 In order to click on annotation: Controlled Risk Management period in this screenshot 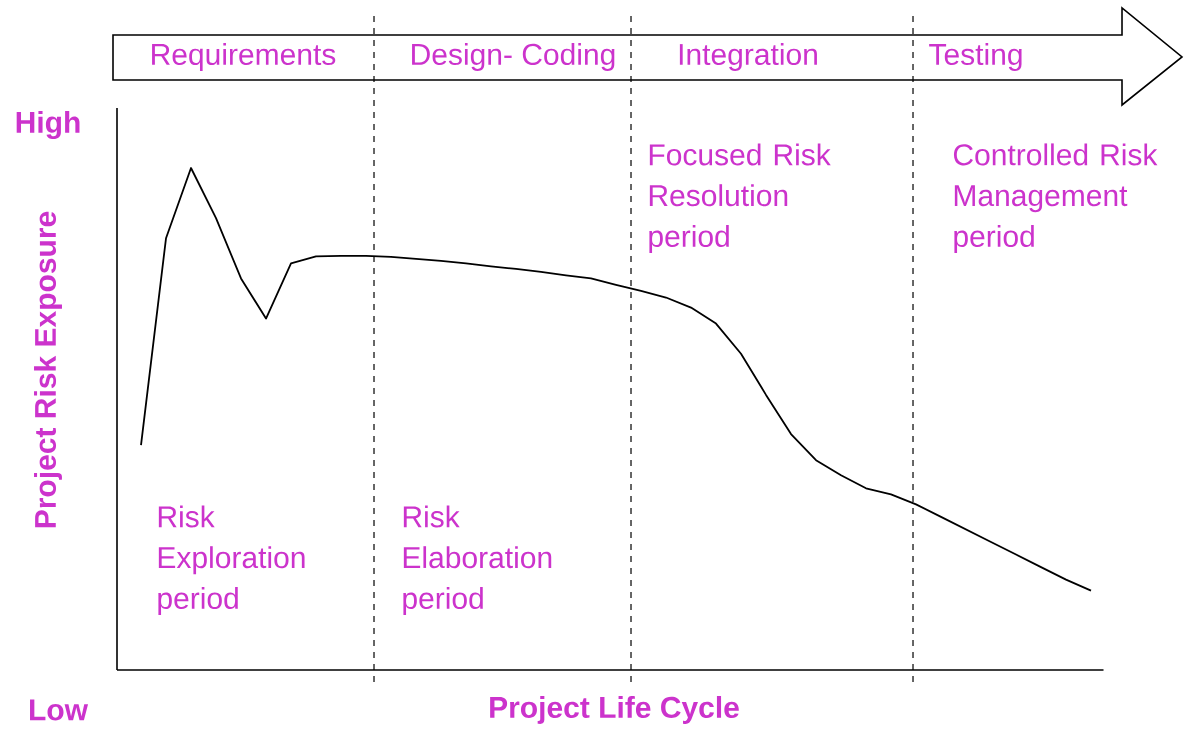, I will do `click(1055, 198)`.